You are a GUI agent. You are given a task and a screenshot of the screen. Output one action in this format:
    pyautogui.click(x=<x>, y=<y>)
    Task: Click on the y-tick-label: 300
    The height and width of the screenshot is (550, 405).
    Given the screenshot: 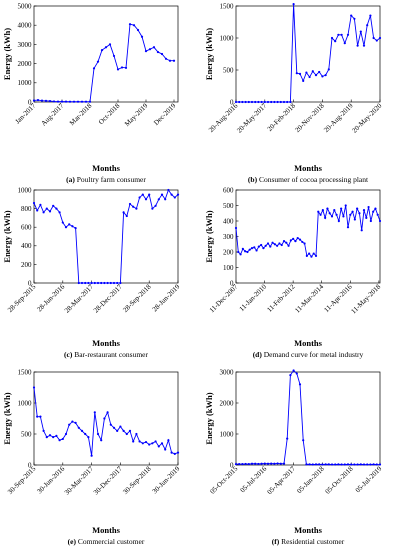 What is the action you would take?
    pyautogui.click(x=228, y=237)
    